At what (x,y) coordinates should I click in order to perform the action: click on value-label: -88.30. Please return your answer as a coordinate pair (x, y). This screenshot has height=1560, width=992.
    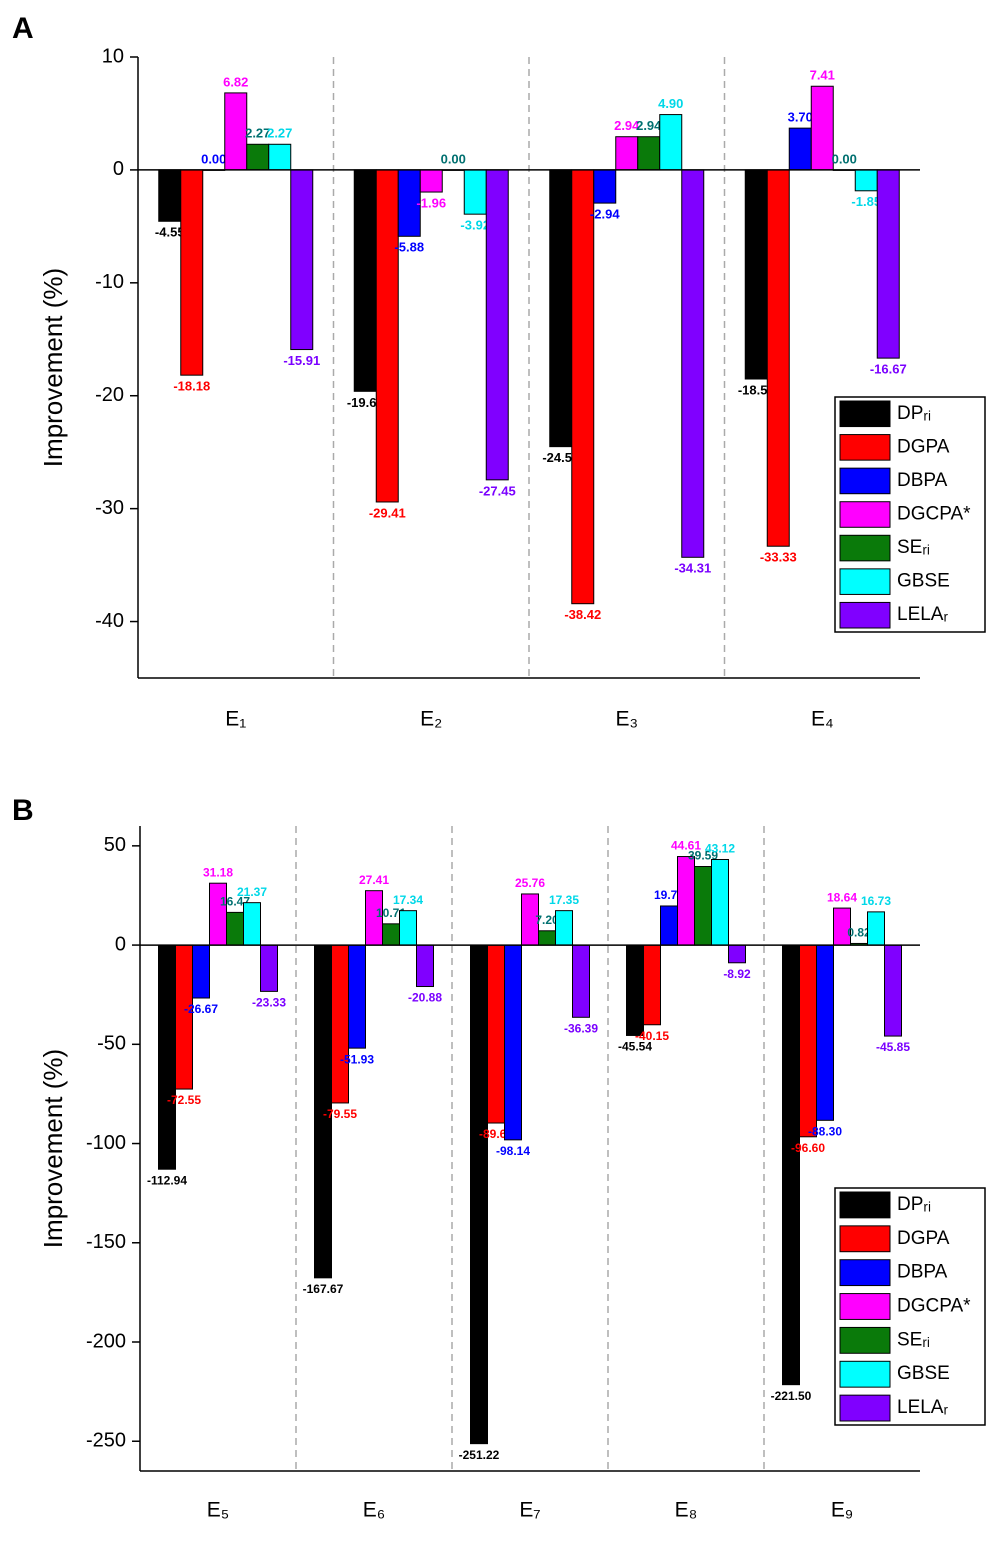
    Looking at the image, I should click on (825, 1131).